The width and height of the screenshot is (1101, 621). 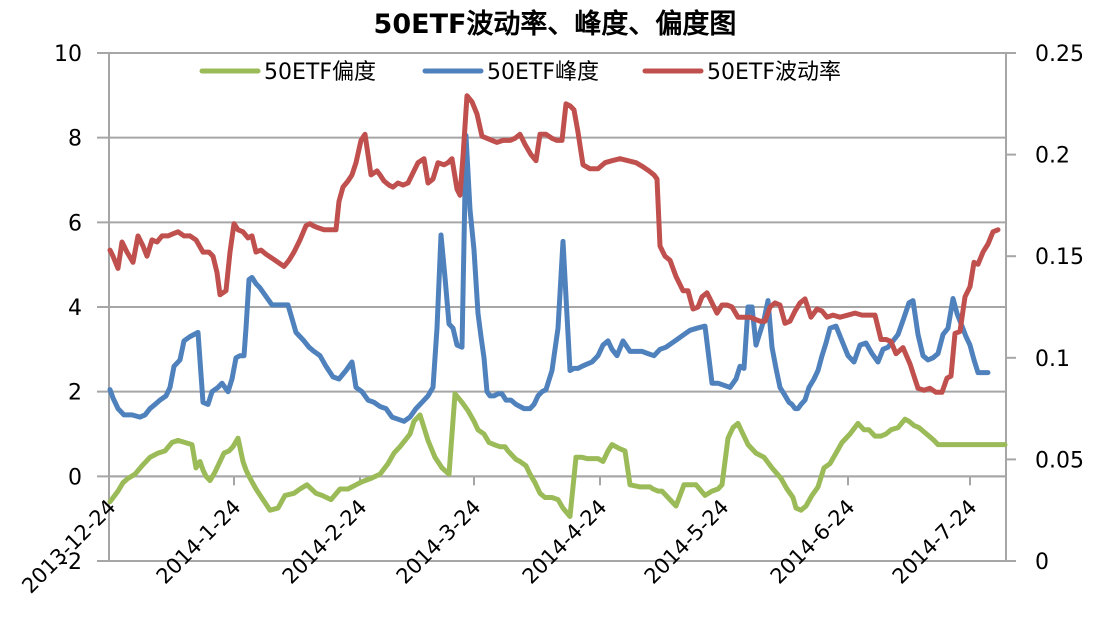 What do you see at coordinates (75, 477) in the screenshot?
I see `y-tick-label: 0` at bounding box center [75, 477].